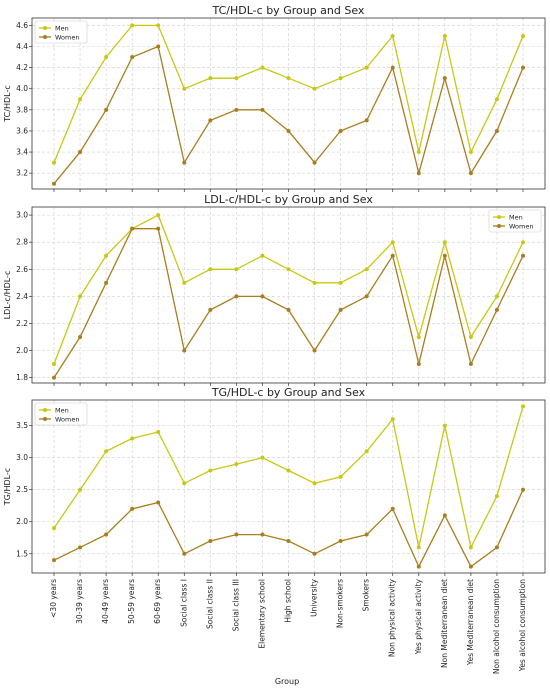 This screenshot has height=689, width=550. What do you see at coordinates (131, 601) in the screenshot?
I see `x-tick-label: 50-59 years` at bounding box center [131, 601].